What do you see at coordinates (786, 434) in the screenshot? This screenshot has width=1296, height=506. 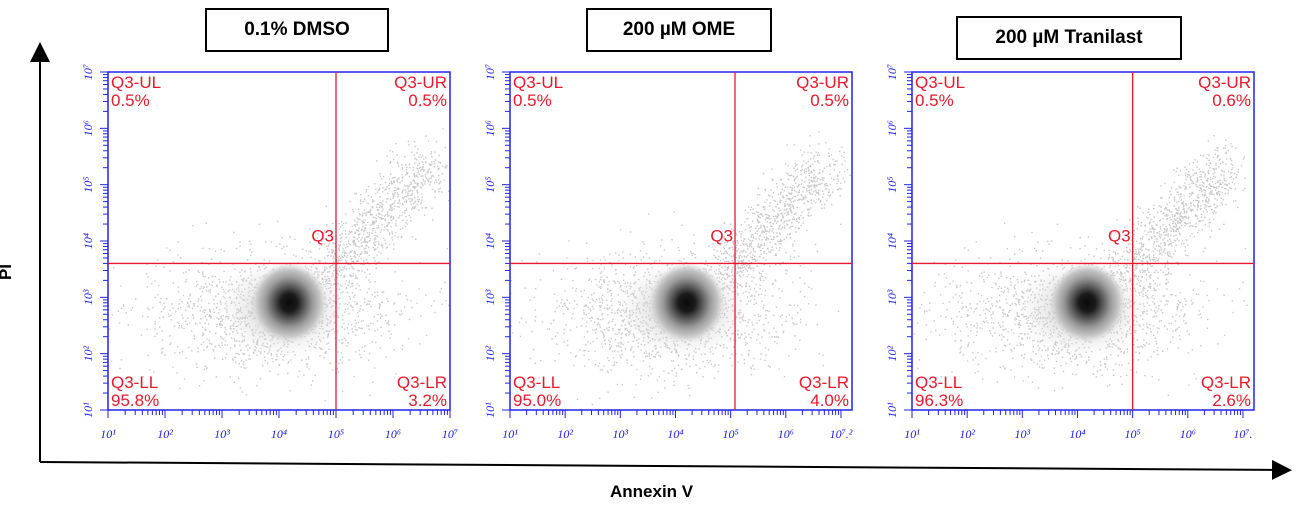 I see `x-tick-label: 10⁶` at bounding box center [786, 434].